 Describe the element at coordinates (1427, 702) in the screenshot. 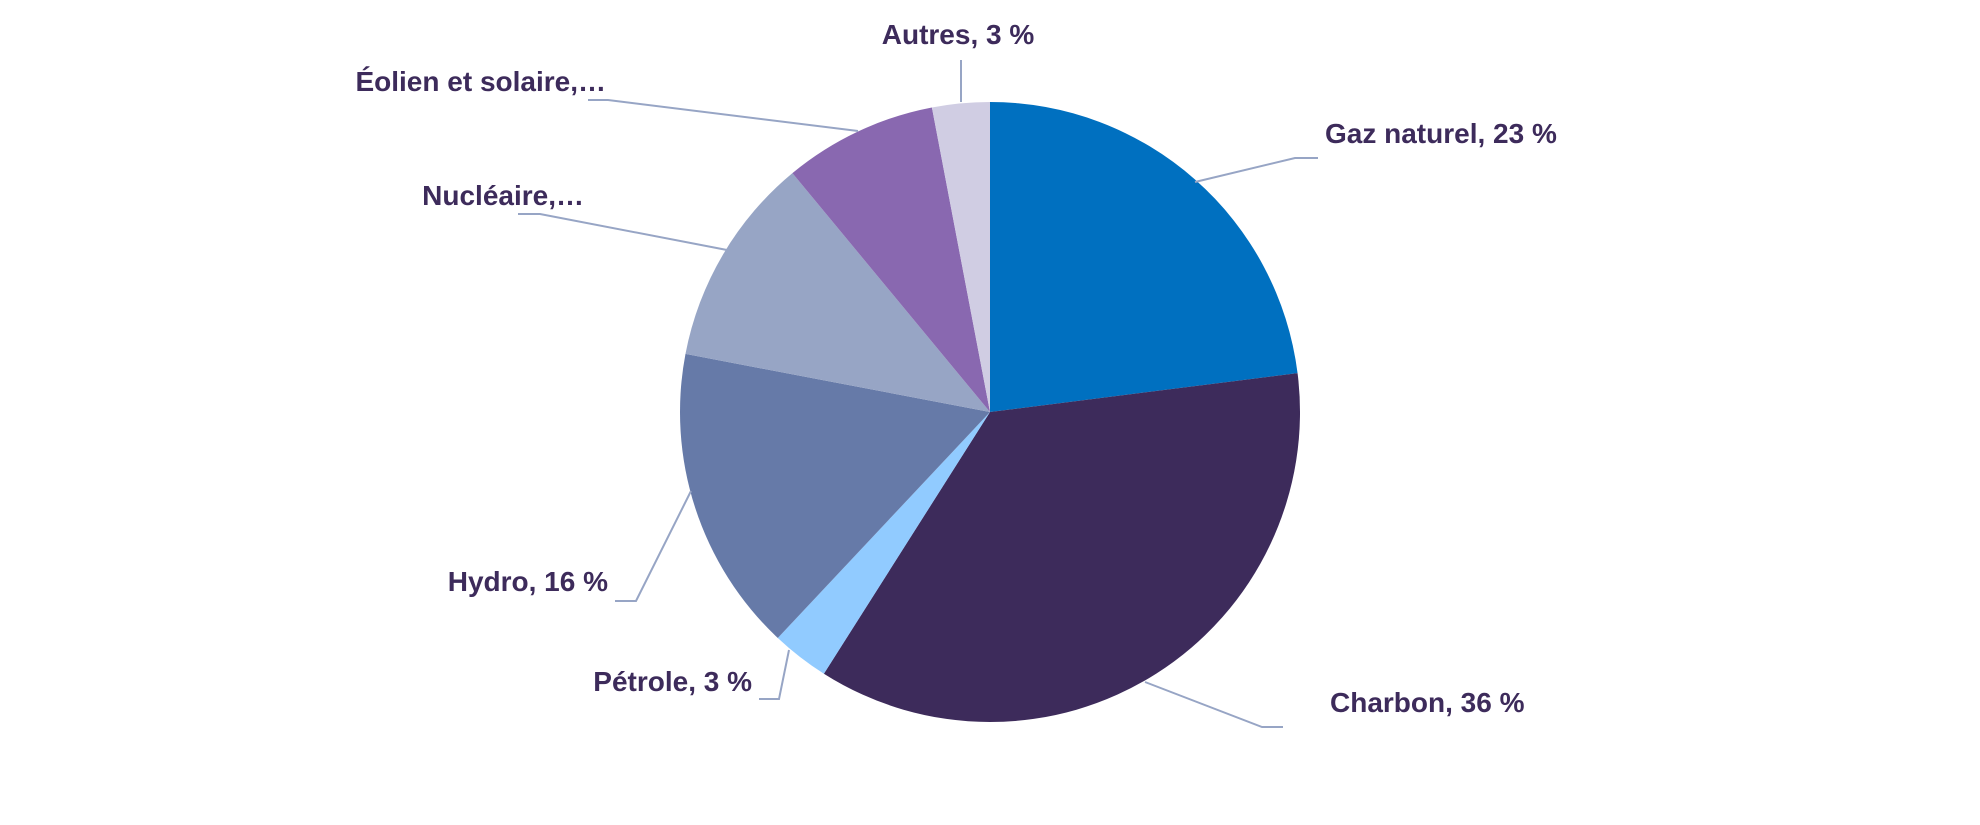

I see `slice-label-2: Charbon, 36 %` at that location.